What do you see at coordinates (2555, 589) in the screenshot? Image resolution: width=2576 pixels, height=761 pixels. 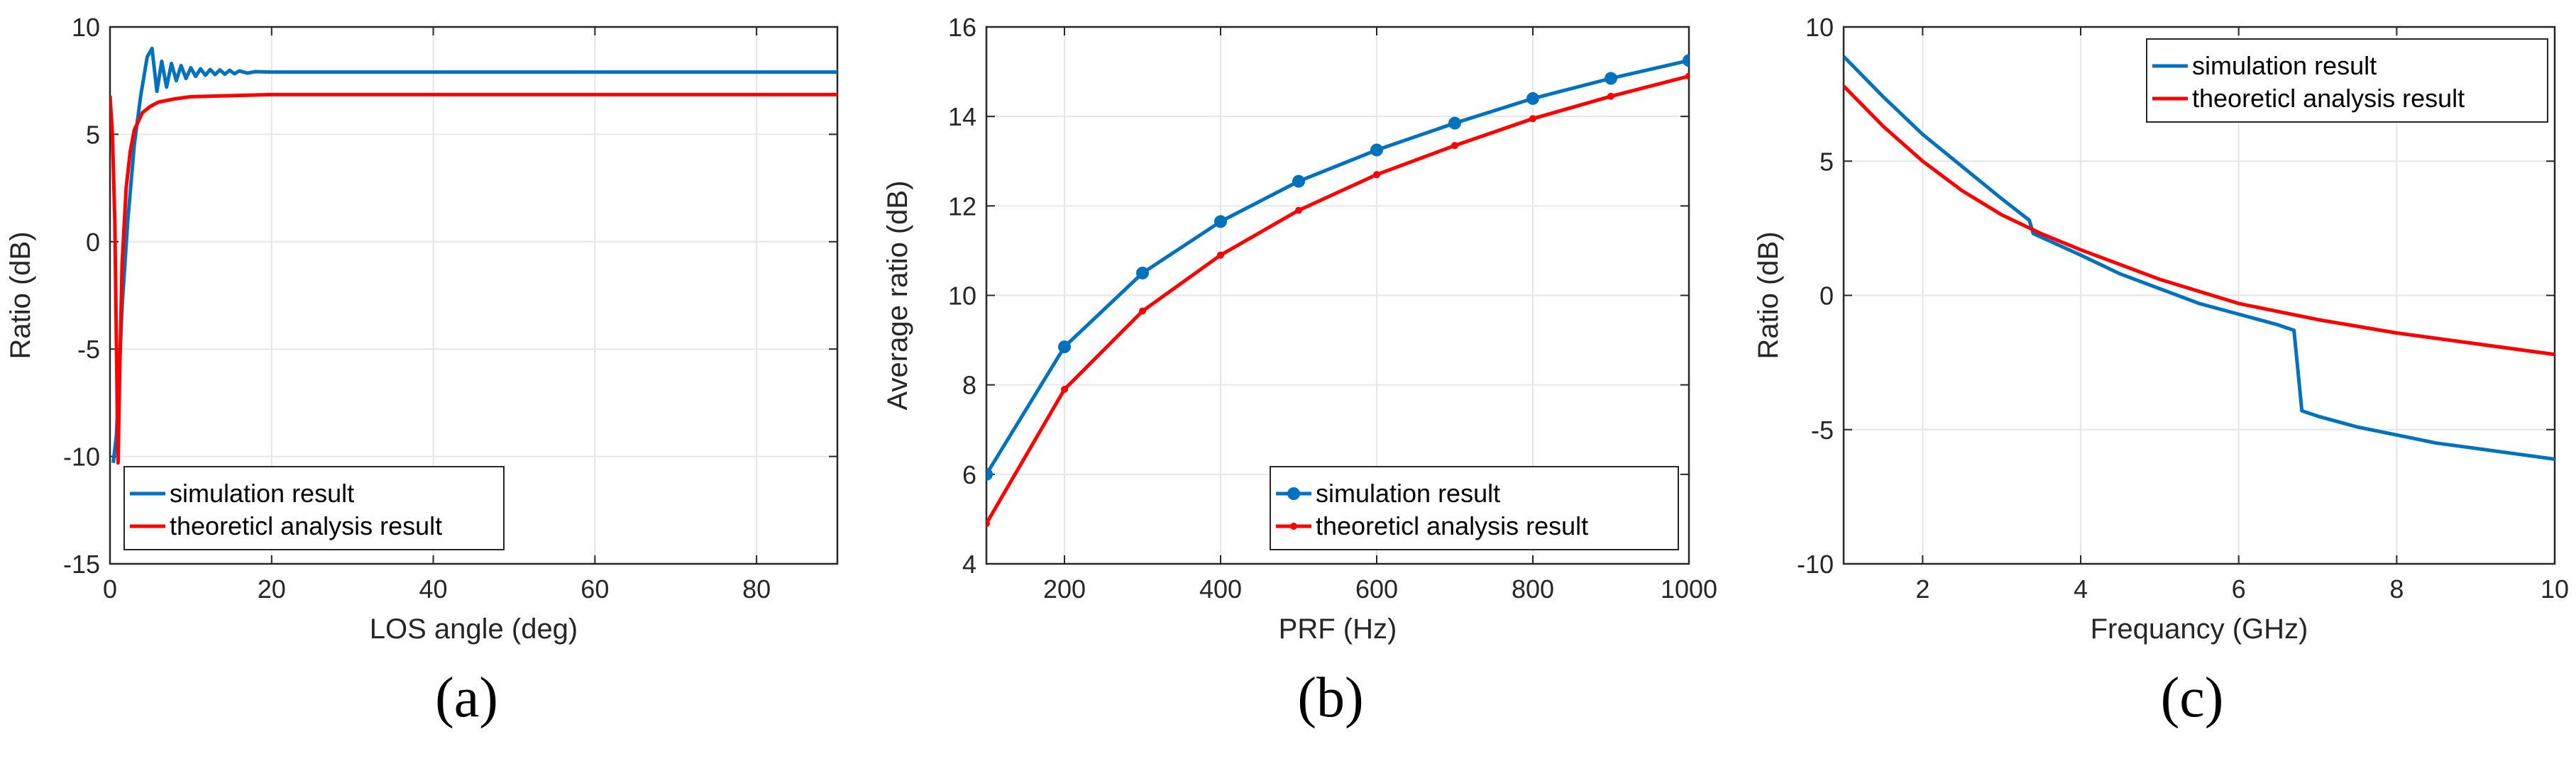 I see `x-tick-label: 10` at bounding box center [2555, 589].